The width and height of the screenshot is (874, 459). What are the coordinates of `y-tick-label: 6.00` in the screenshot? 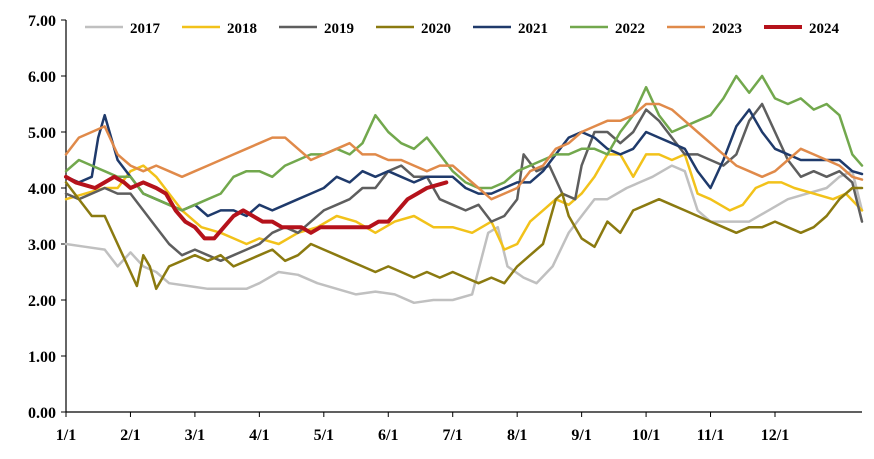 It's located at (42, 77).